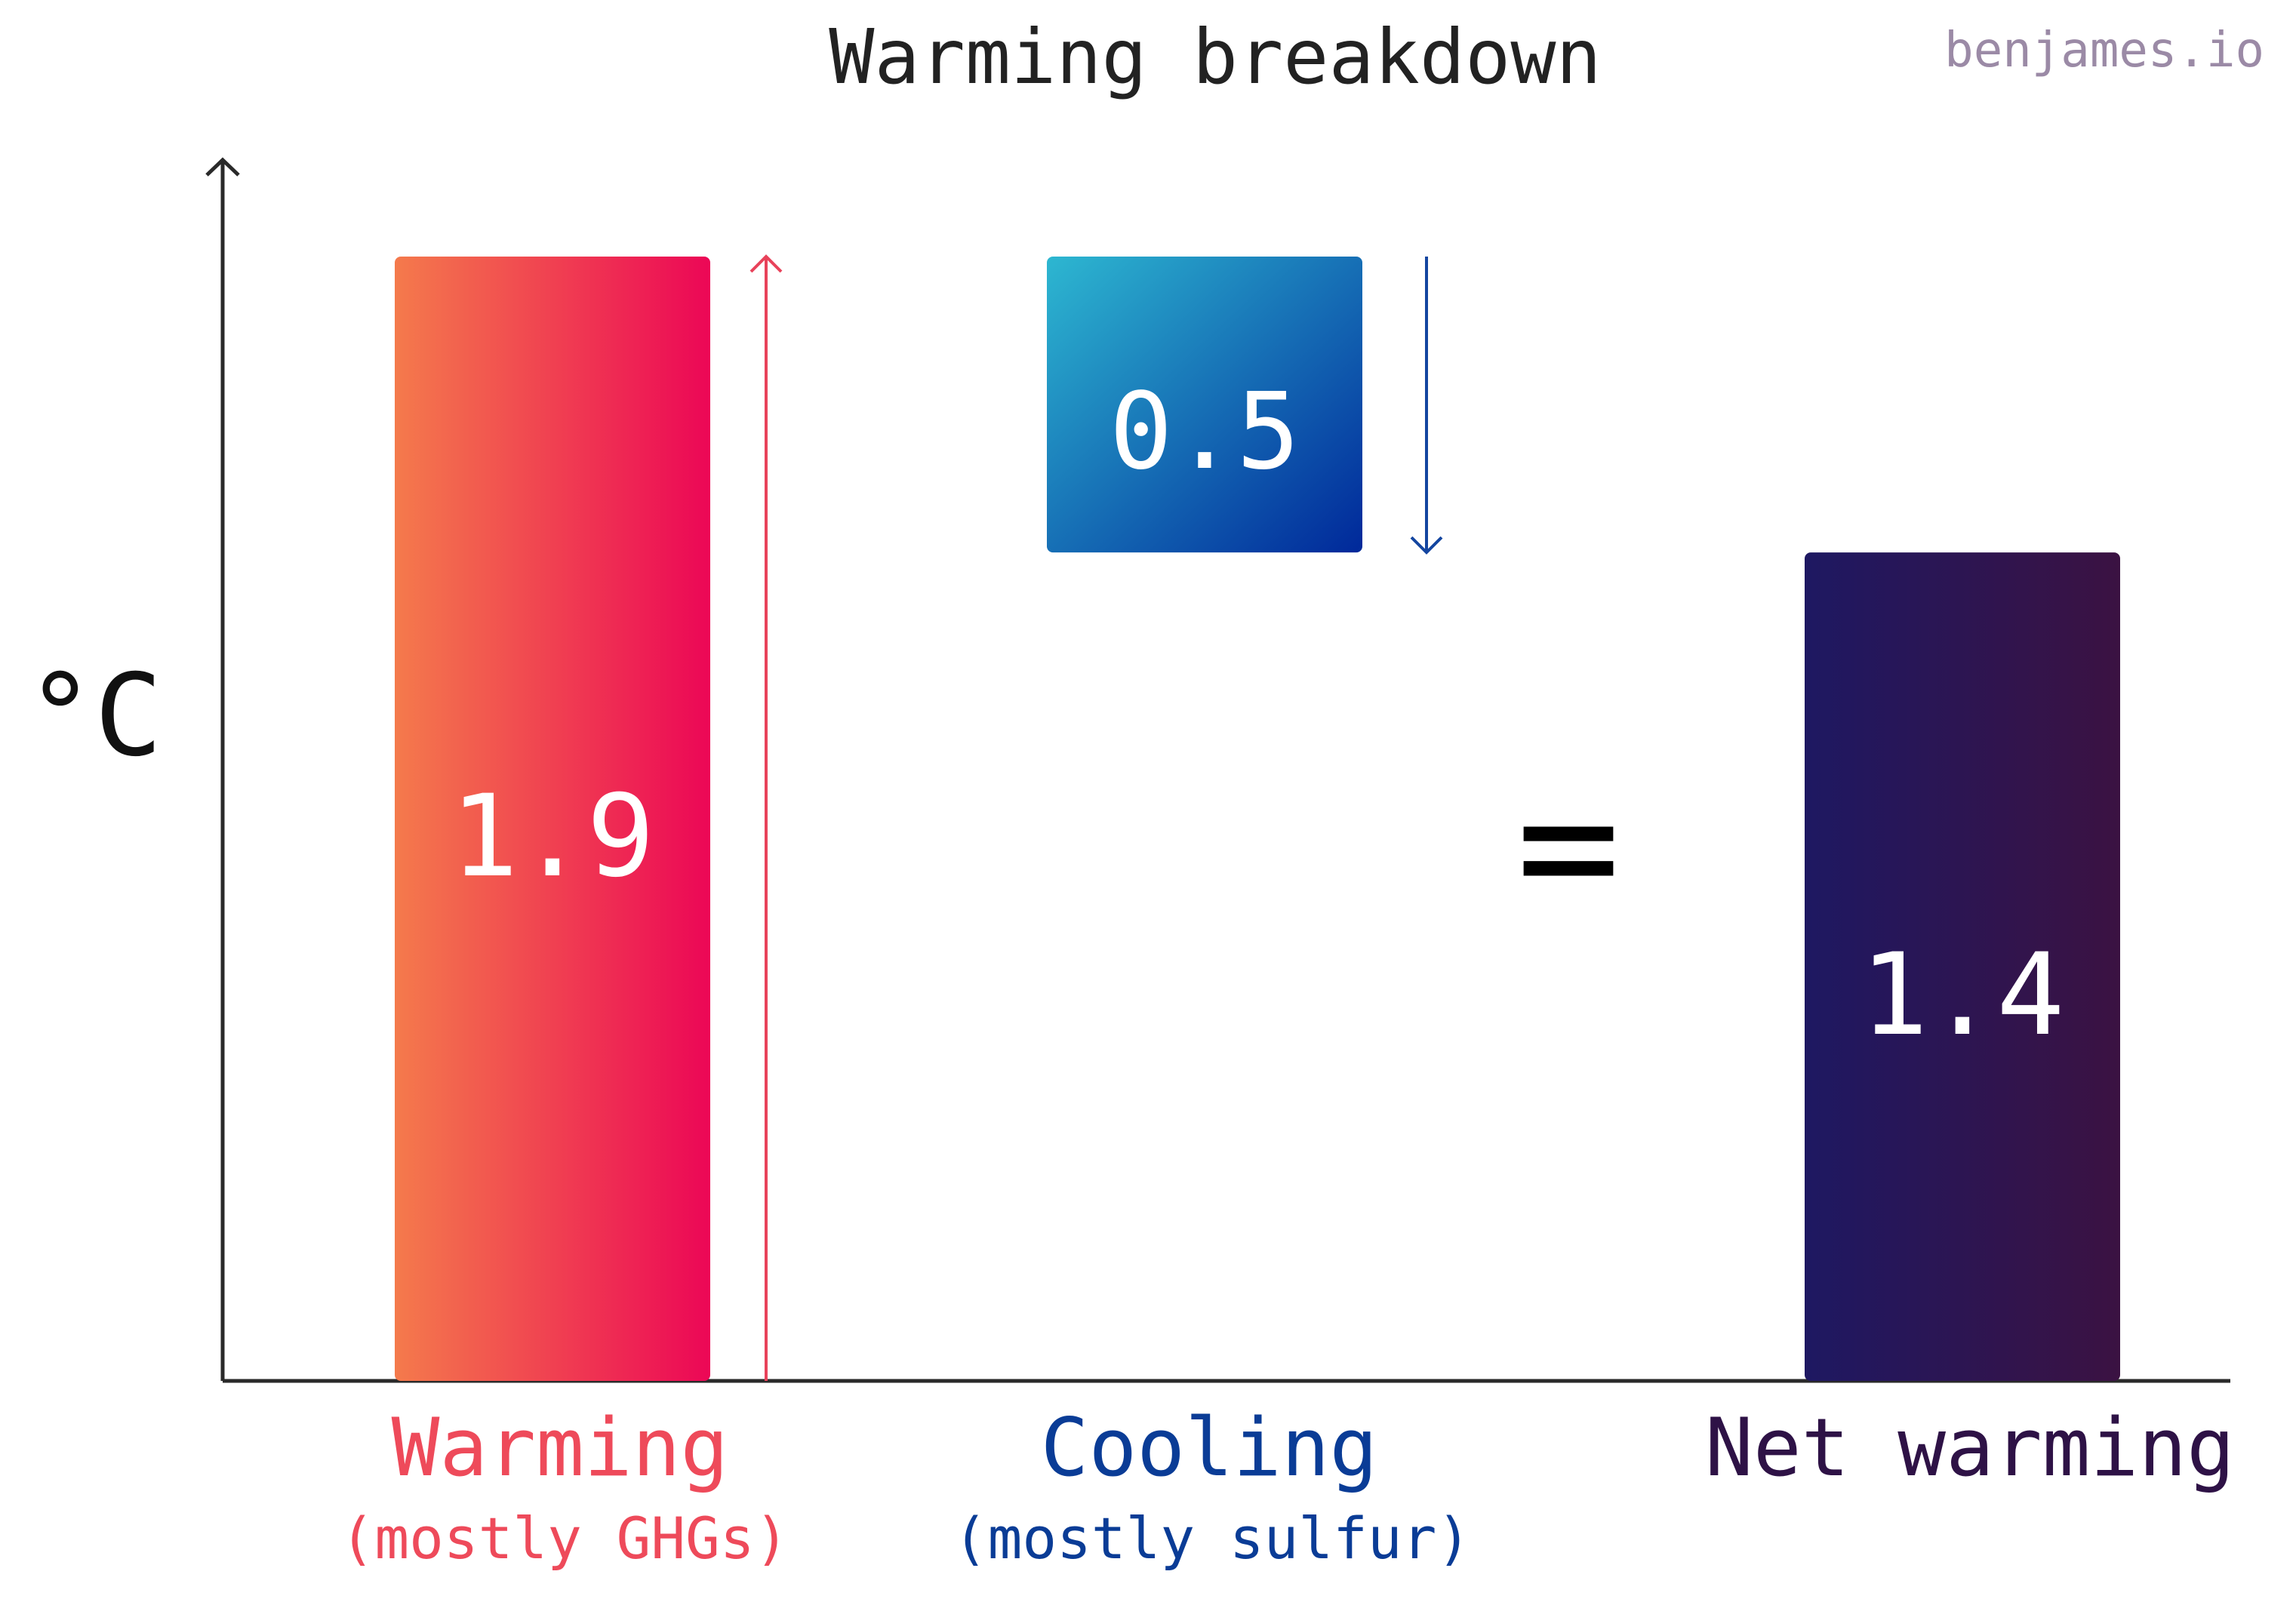 The height and width of the screenshot is (1602, 2296). What do you see at coordinates (1426, 406) in the screenshot?
I see `down-arrow` at bounding box center [1426, 406].